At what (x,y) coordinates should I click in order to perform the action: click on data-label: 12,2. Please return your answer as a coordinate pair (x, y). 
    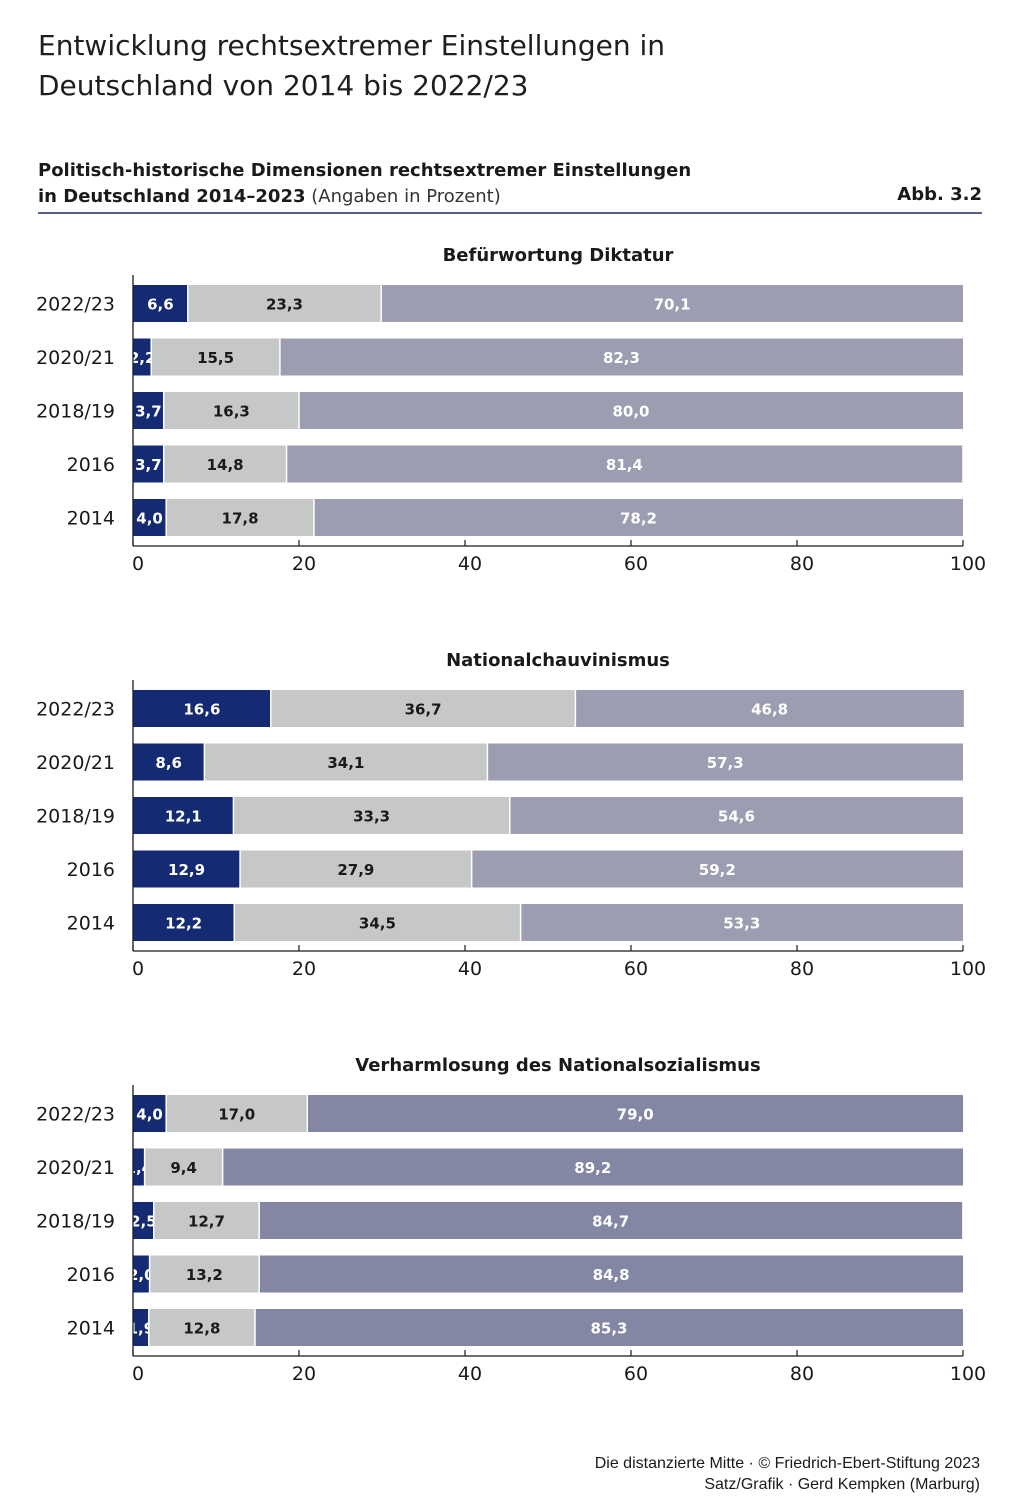
    Looking at the image, I should click on (183, 924).